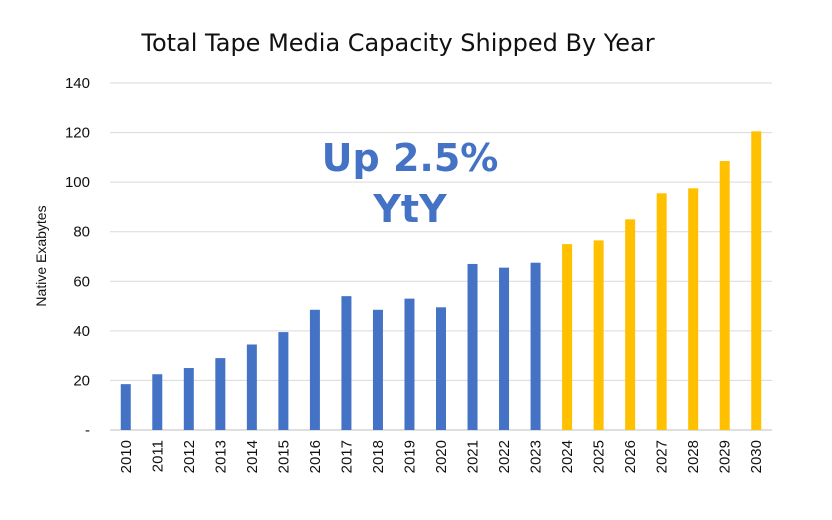  What do you see at coordinates (535, 346) in the screenshot?
I see `bar-2023` at bounding box center [535, 346].